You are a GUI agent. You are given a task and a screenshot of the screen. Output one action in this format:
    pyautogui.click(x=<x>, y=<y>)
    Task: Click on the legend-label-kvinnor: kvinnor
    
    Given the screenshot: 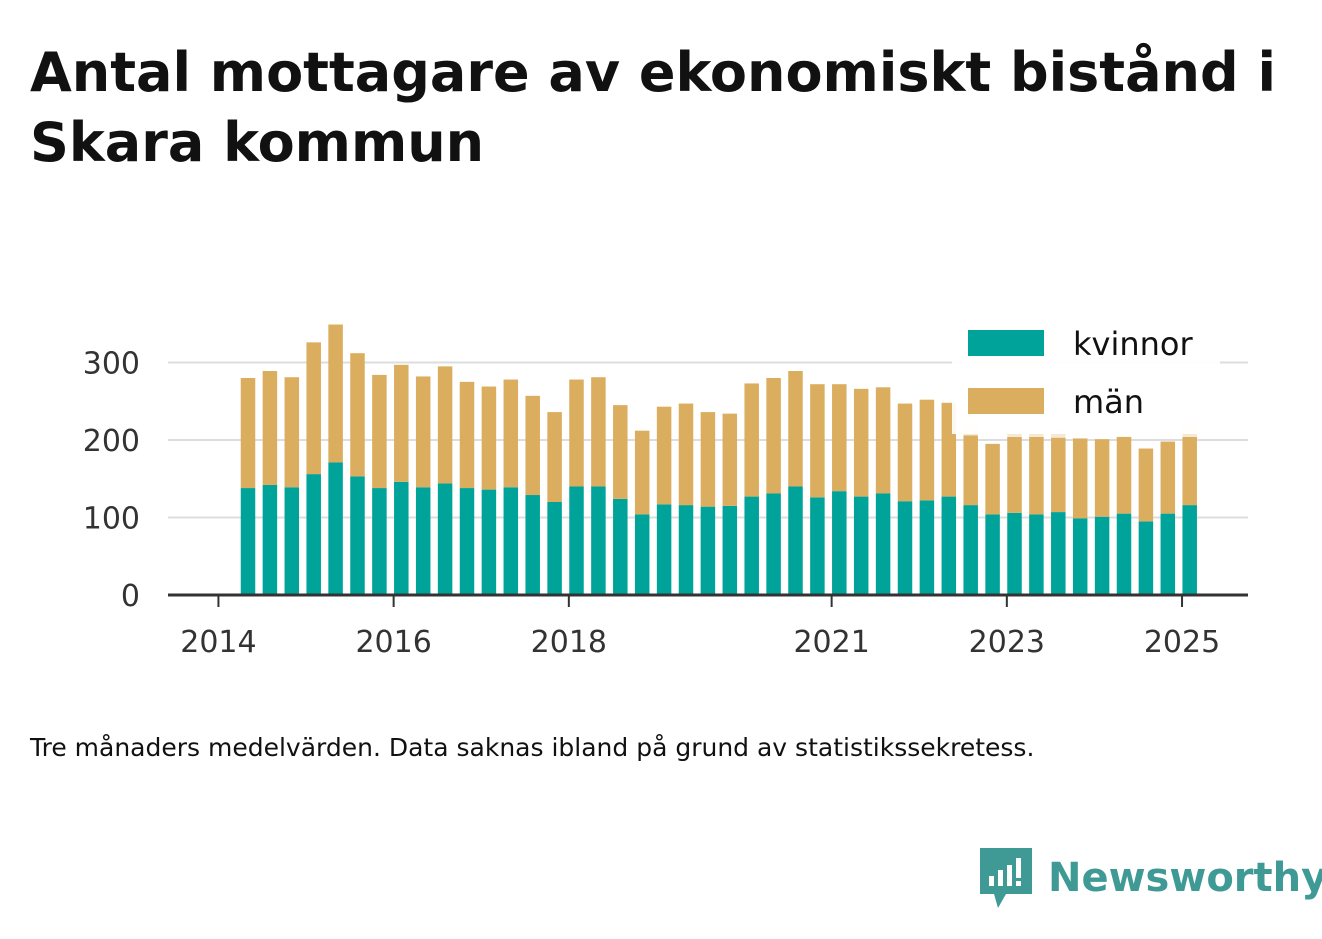 What is the action you would take?
    pyautogui.click(x=1133, y=344)
    